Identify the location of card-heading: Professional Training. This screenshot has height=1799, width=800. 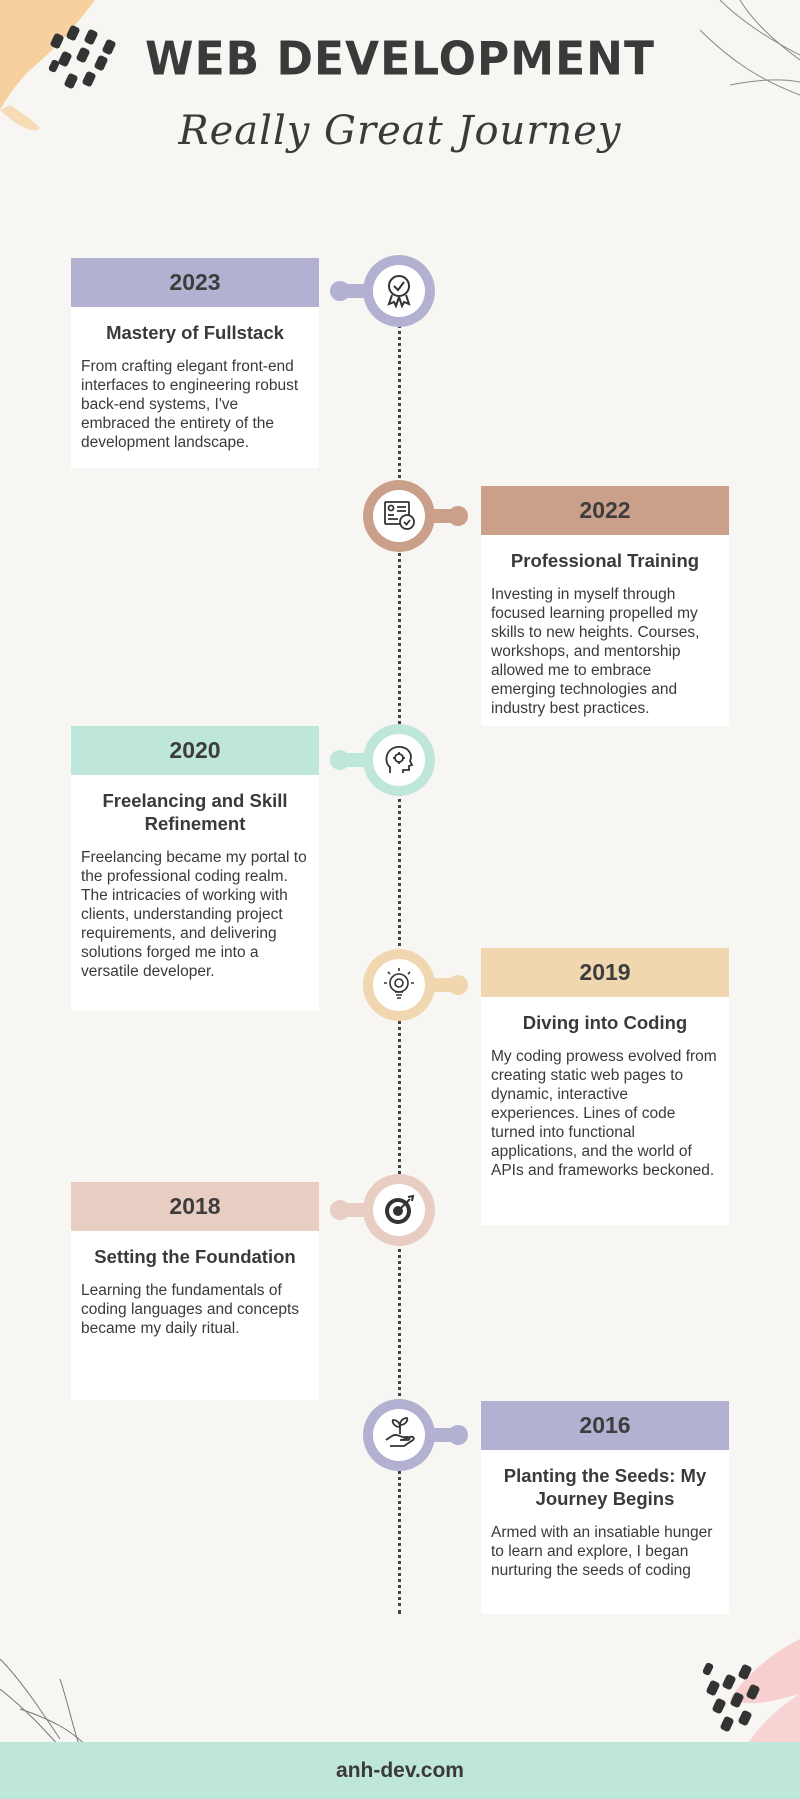
(605, 560).